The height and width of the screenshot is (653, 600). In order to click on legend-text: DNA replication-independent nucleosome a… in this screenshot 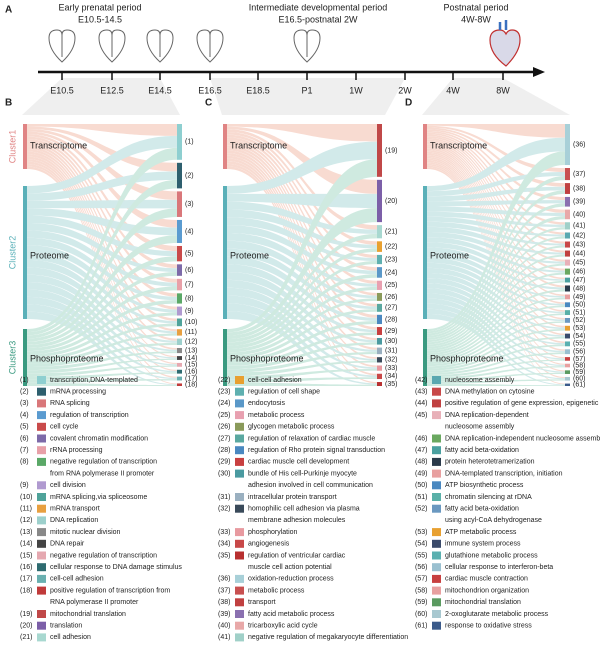, I will do `click(522, 438)`.